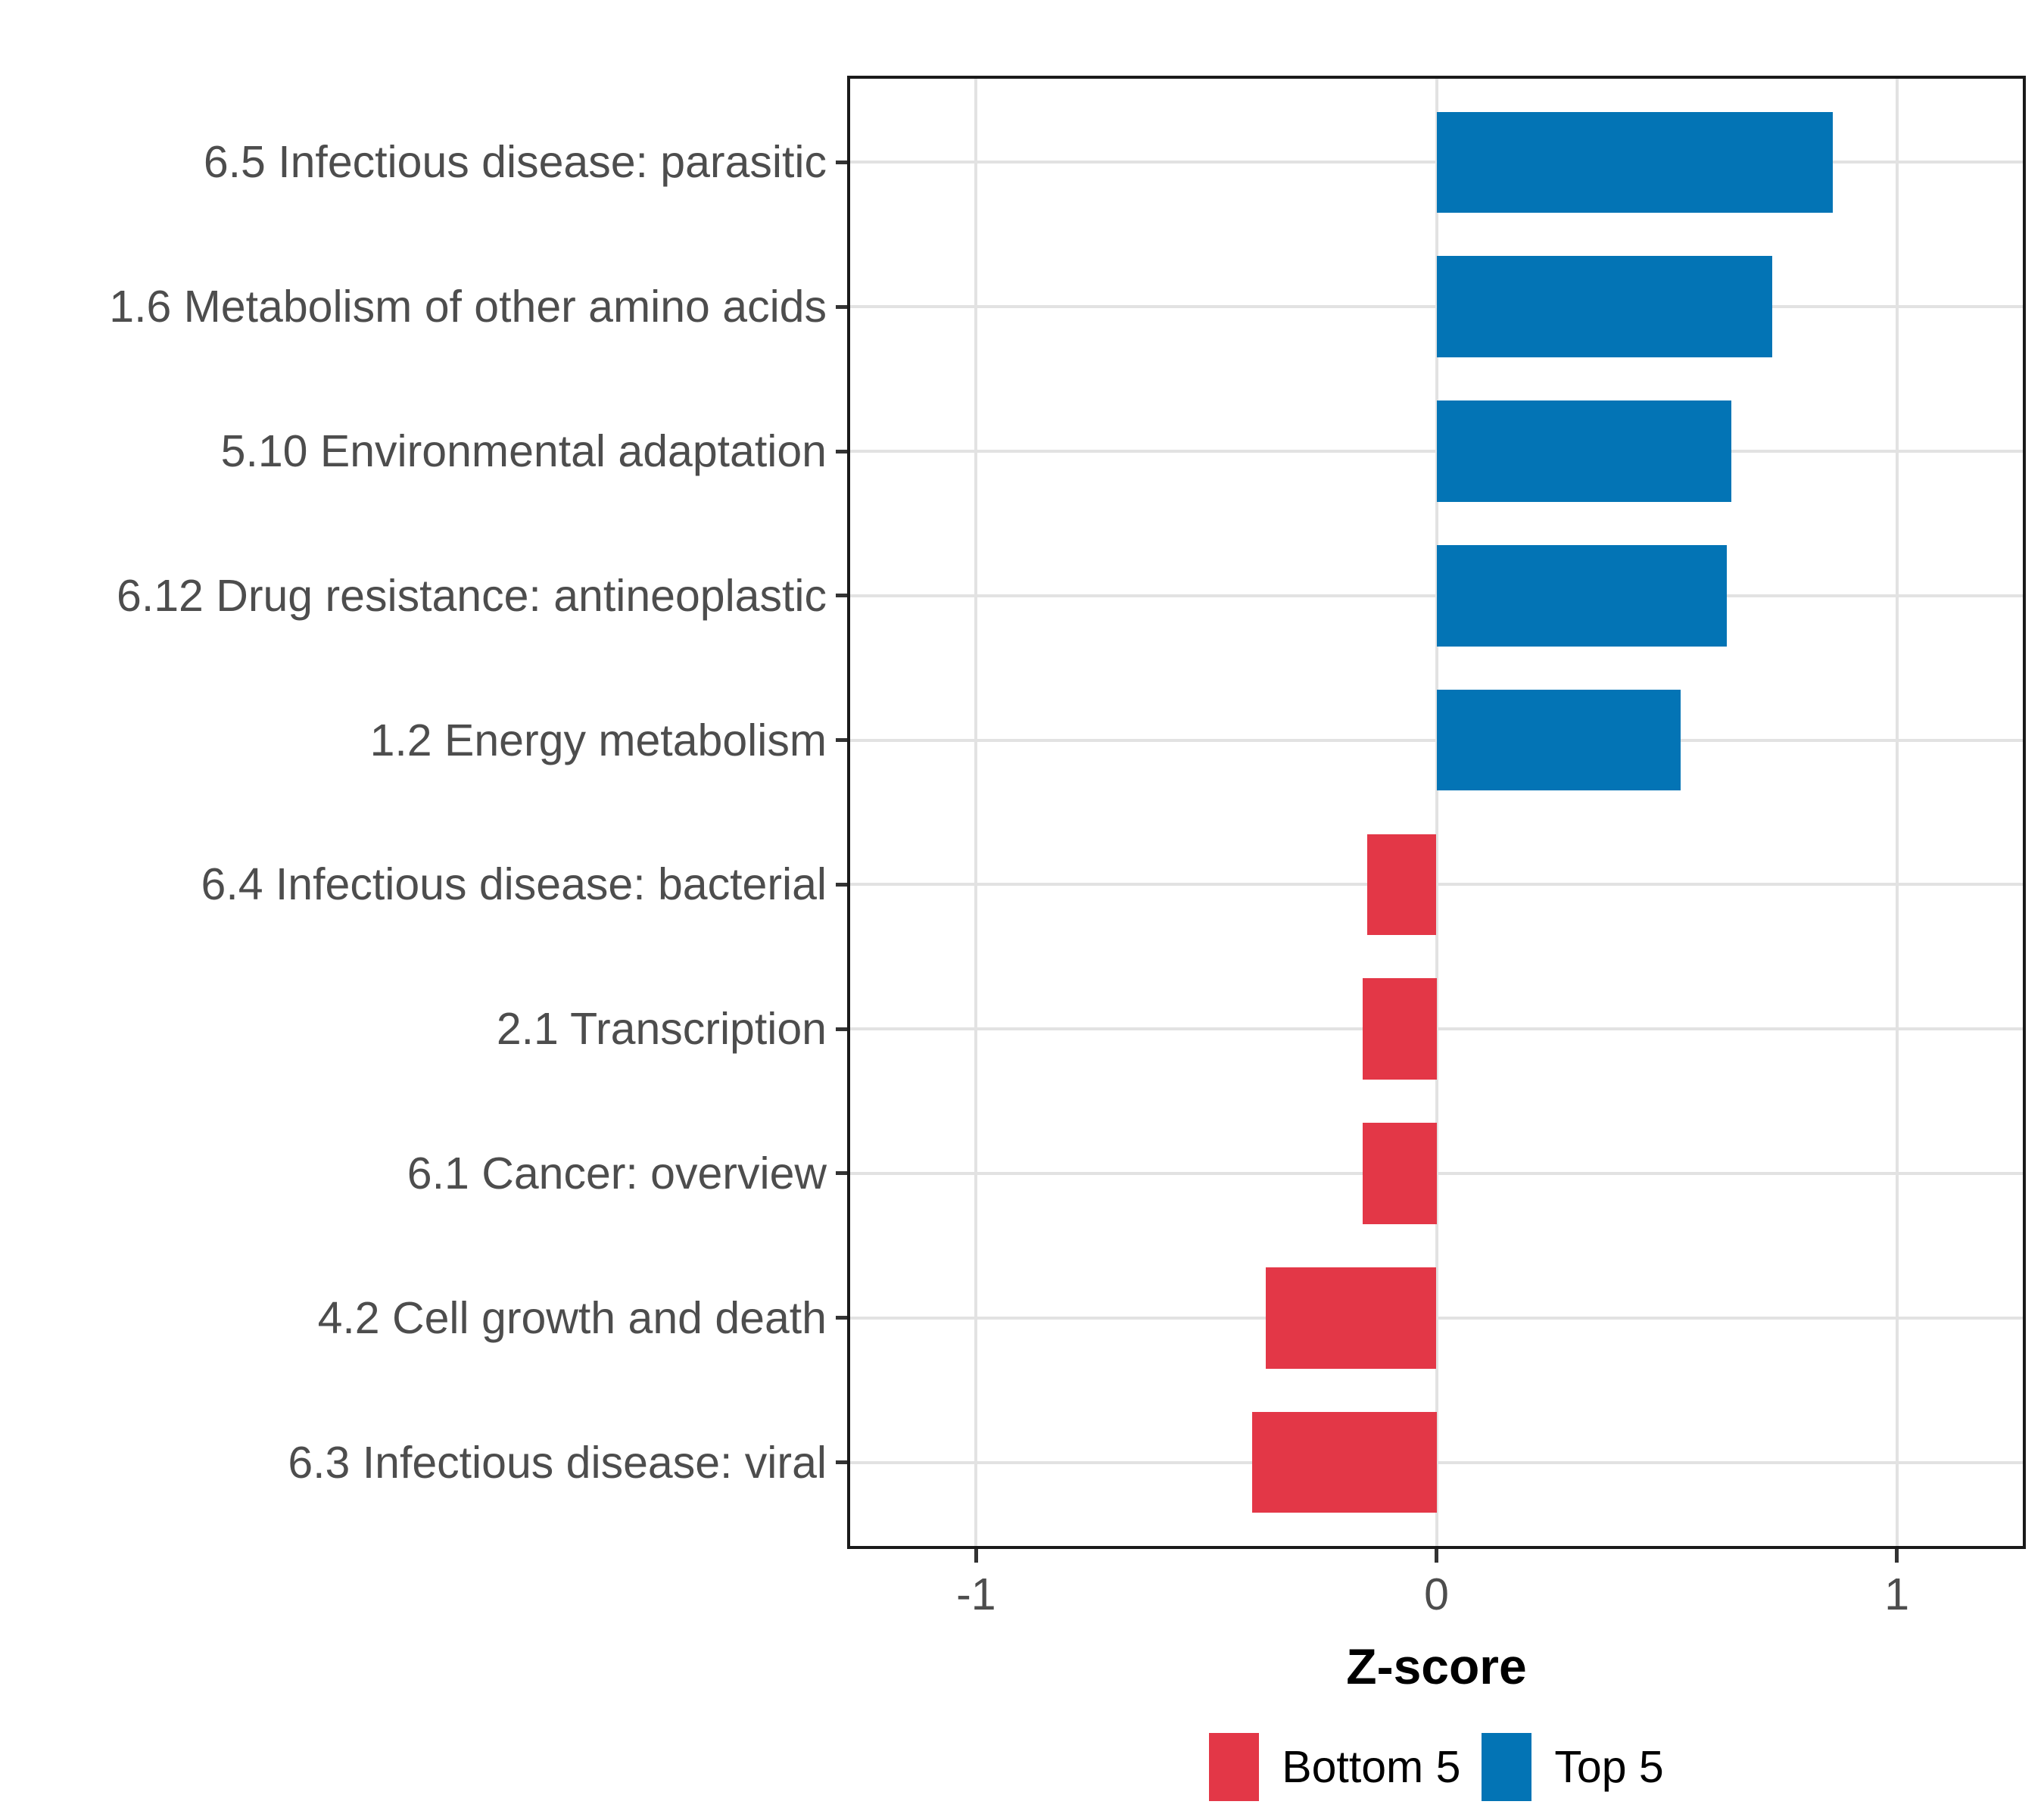  Describe the element at coordinates (1436, 1666) in the screenshot. I see `x-axis-title: Z-score` at that location.